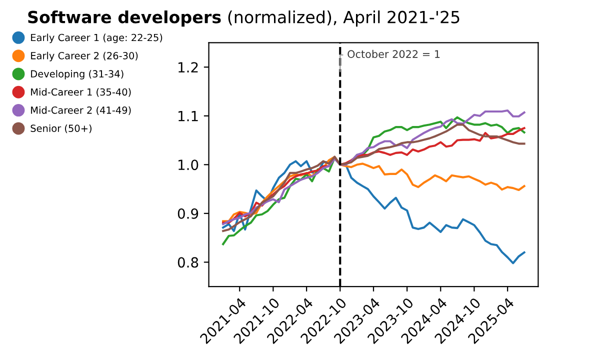 This screenshot has width=600, height=356. Describe the element at coordinates (77, 75) in the screenshot. I see `legend-label: Developing (31-34)` at that location.